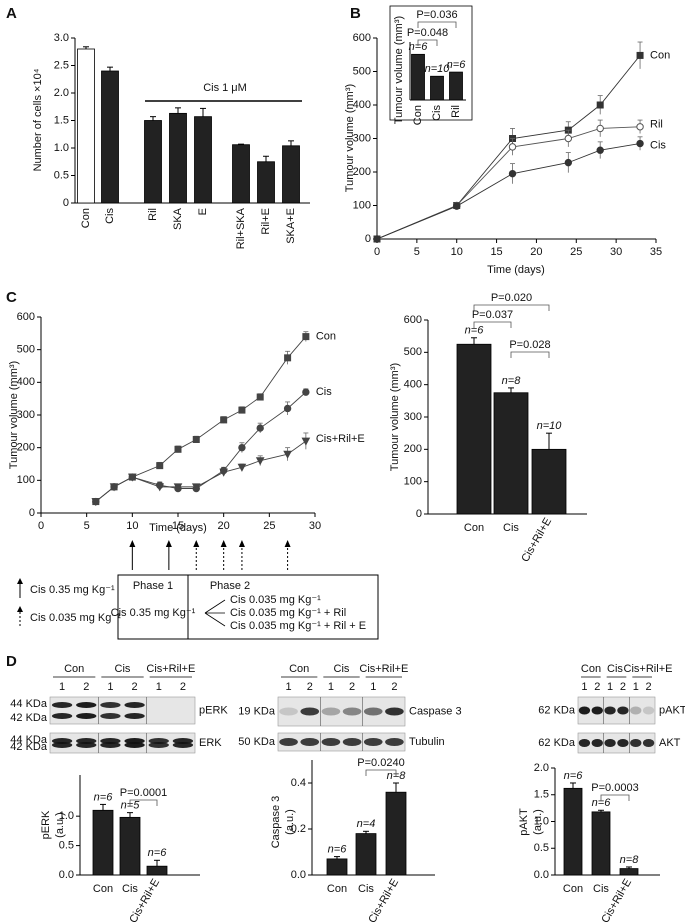 The height and width of the screenshot is (924, 685). What do you see at coordinates (529, 345) in the screenshot?
I see `p-value: P=0.028` at bounding box center [529, 345].